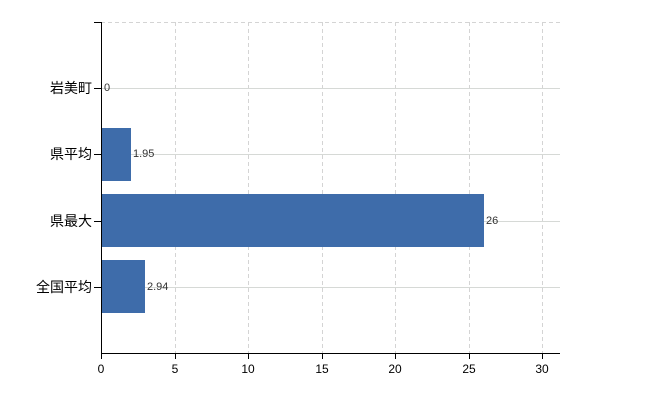 This screenshot has width=650, height=400. I want to click on x-tick-label: 0, so click(101, 369).